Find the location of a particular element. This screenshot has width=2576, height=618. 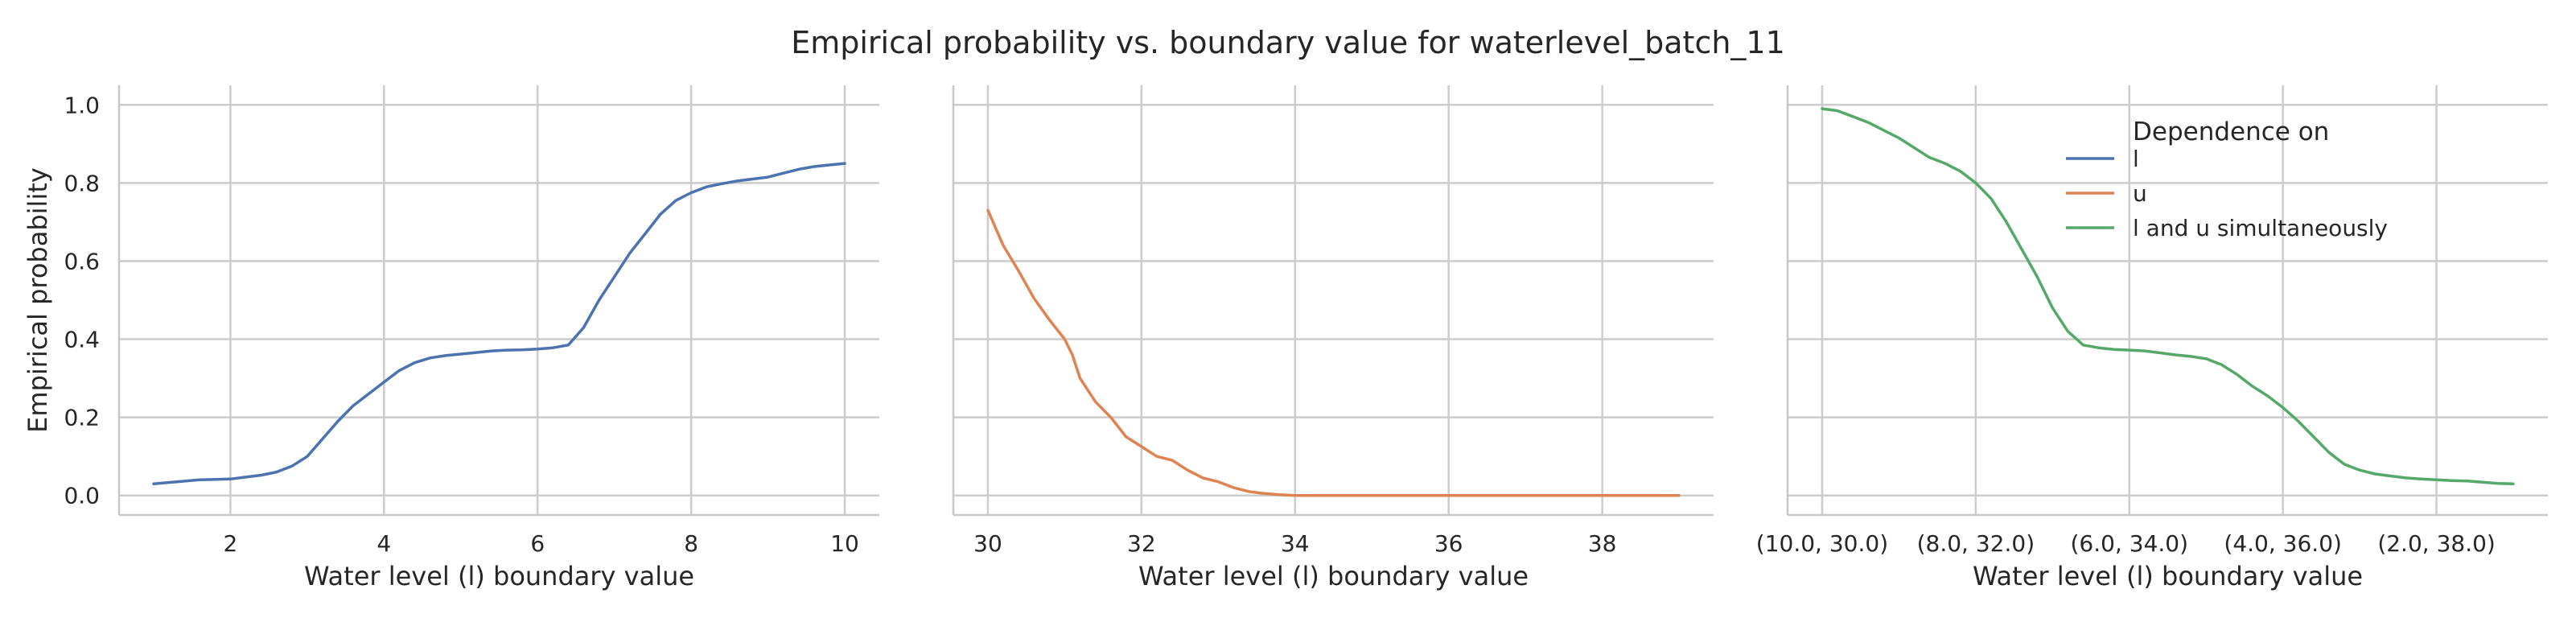

legend-label: l and u simultaneously is located at coordinates (2260, 228).